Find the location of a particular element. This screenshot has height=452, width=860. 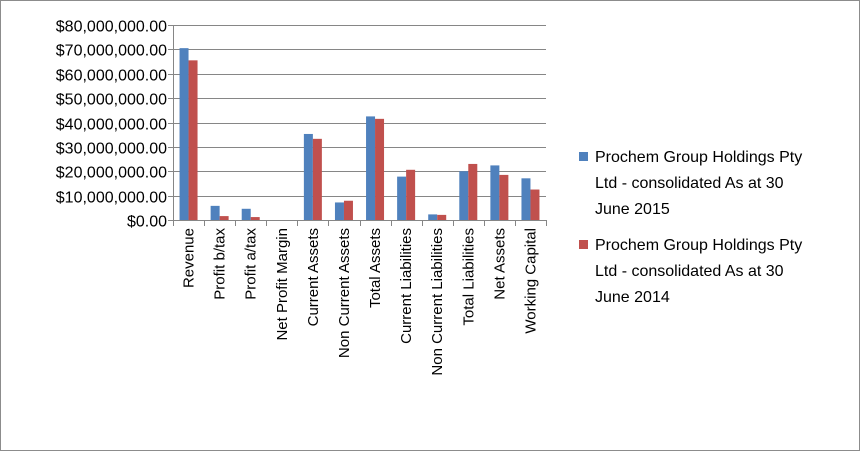

x-category-label: Revenue is located at coordinates (189, 258).